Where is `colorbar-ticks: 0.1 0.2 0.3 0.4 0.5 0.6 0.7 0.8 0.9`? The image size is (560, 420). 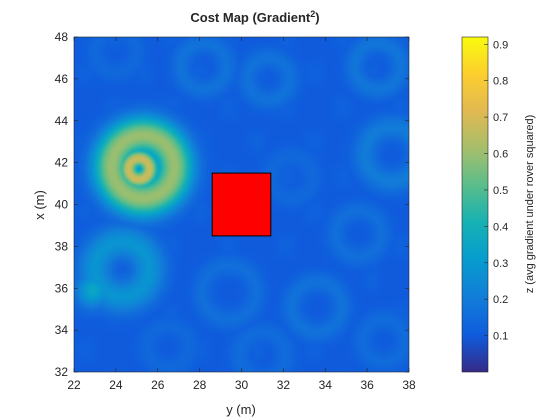
colorbar-ticks: 0.1 0.2 0.3 0.4 0.5 0.6 0.7 0.8 0.9 is located at coordinates (496, 191).